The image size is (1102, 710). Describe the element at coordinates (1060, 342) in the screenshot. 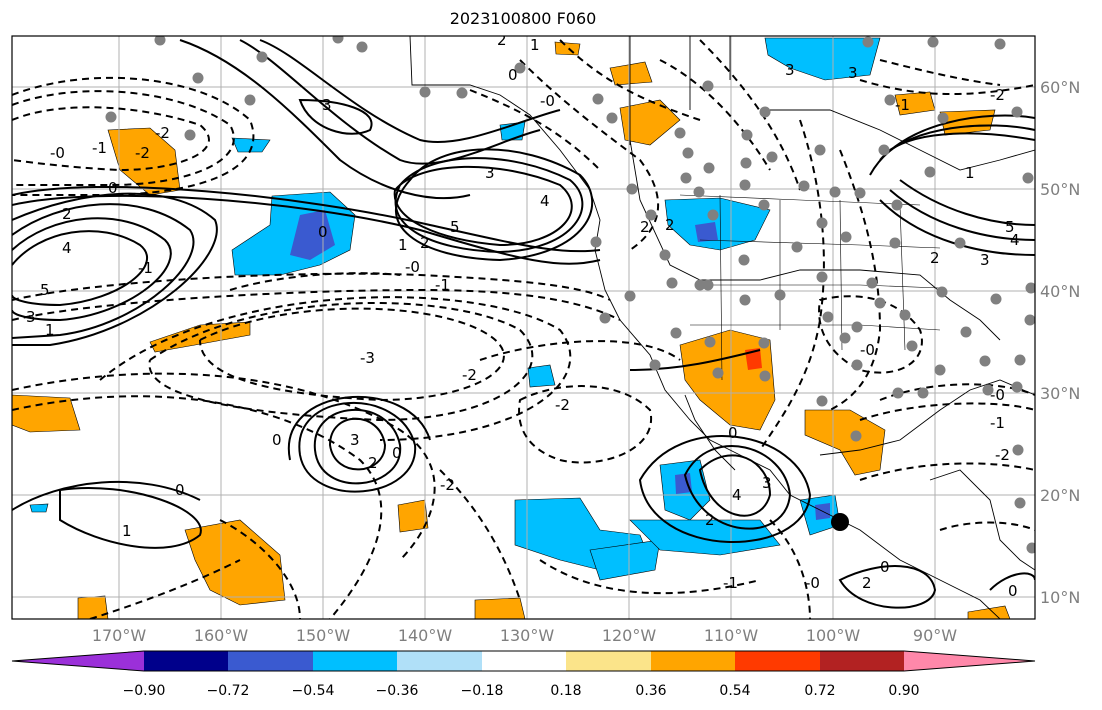

I see `latitude-axis: 60°N 50°N 40°N 30°N 20°N 10°N` at that location.